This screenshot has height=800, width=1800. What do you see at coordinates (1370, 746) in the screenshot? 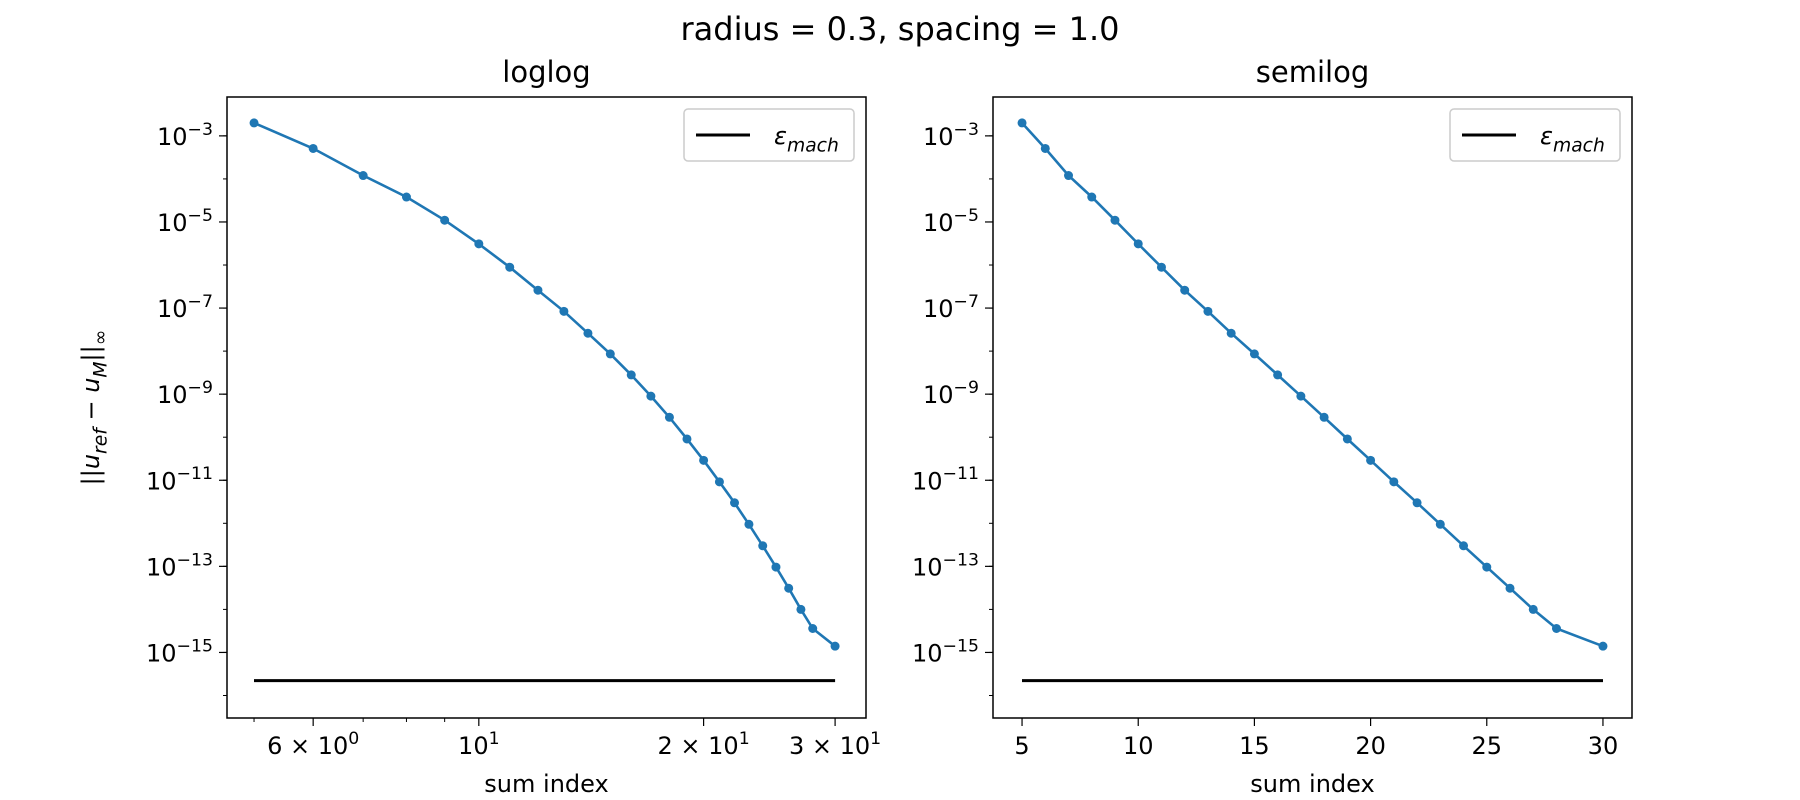
I see `x-tick-label: 20` at bounding box center [1370, 746].